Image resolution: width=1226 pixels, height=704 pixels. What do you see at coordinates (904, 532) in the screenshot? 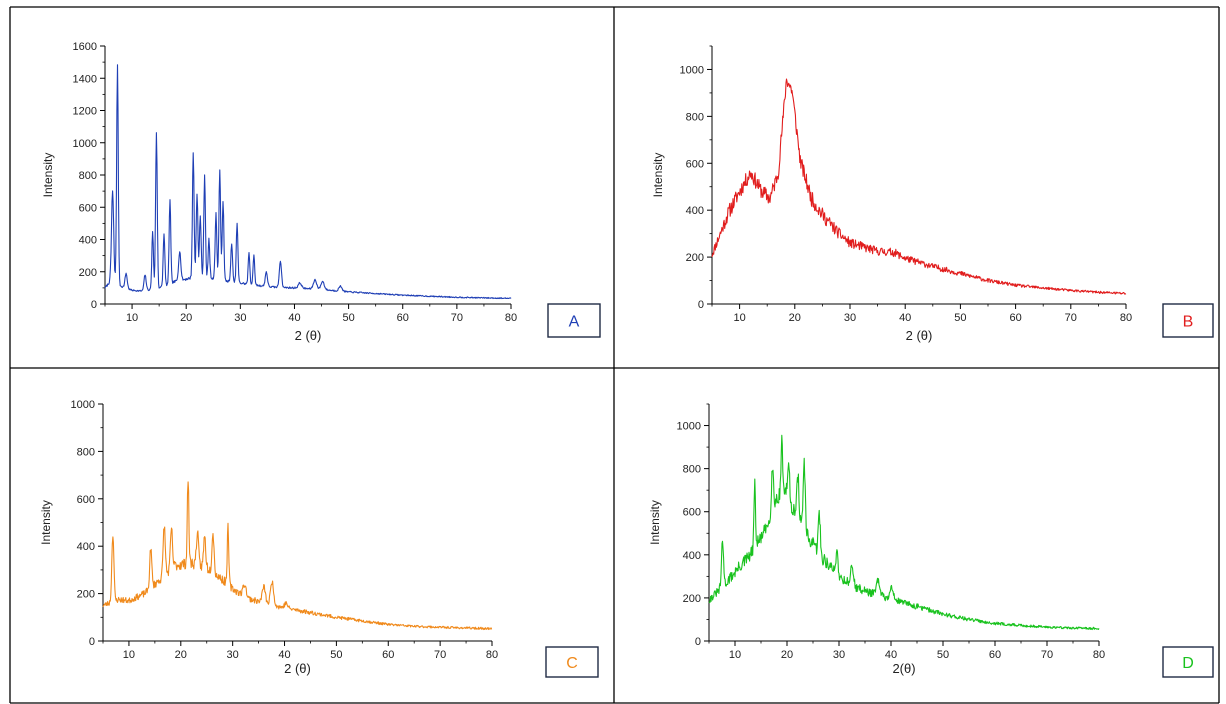
I see `pattern-line-d` at bounding box center [904, 532].